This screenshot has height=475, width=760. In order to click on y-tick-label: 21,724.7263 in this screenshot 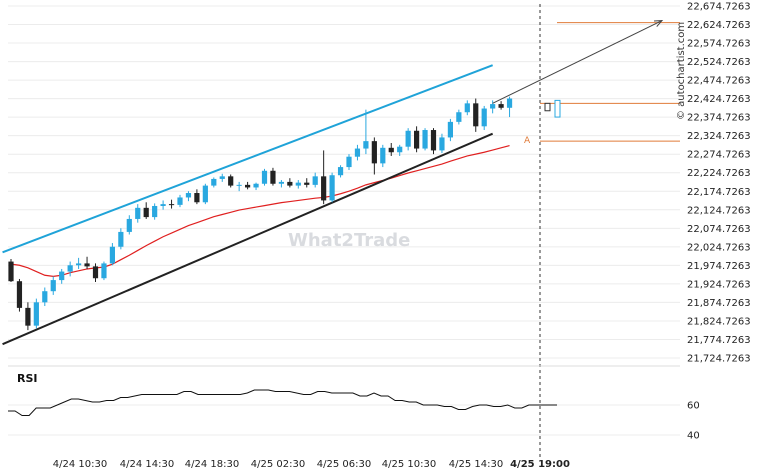, I will do `click(719, 359)`.